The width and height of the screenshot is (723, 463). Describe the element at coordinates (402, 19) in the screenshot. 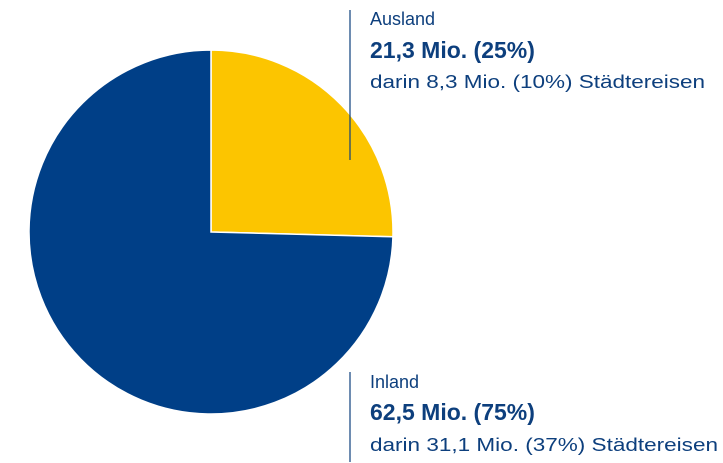

I see `category-label: Ausland` at that location.